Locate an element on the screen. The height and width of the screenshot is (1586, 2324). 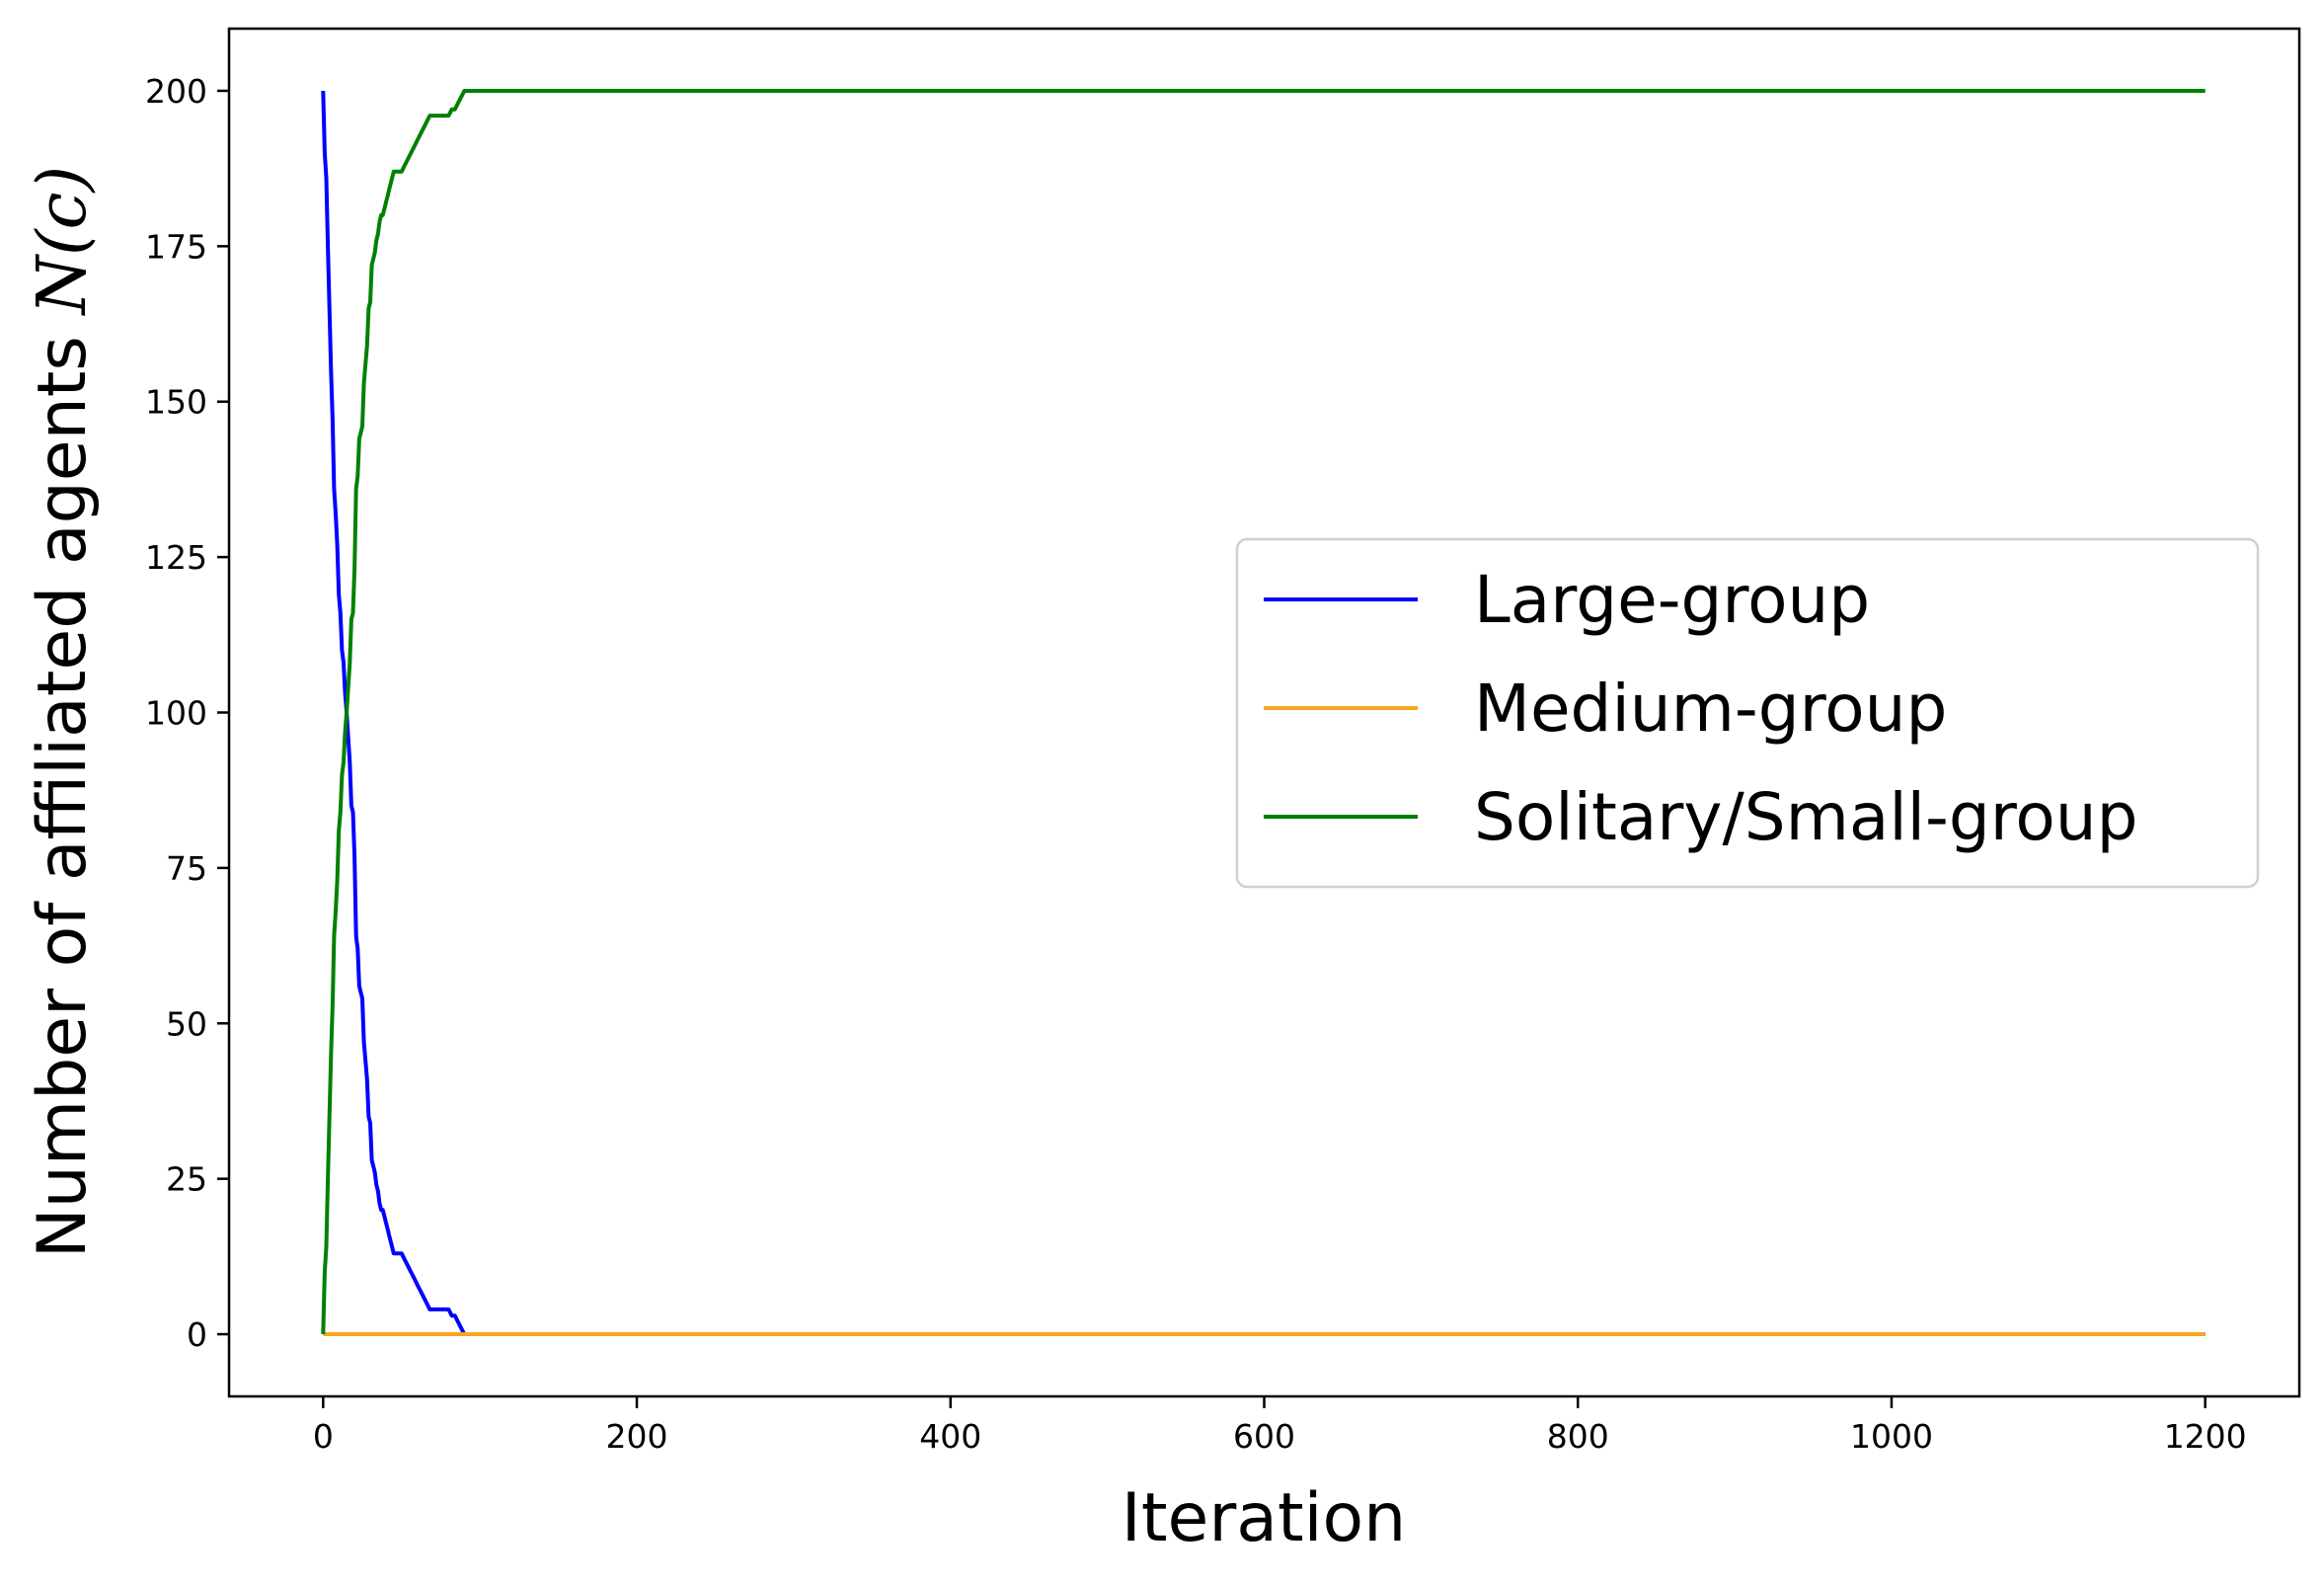
legend-label-large-group: Large-group is located at coordinates (1672, 600).